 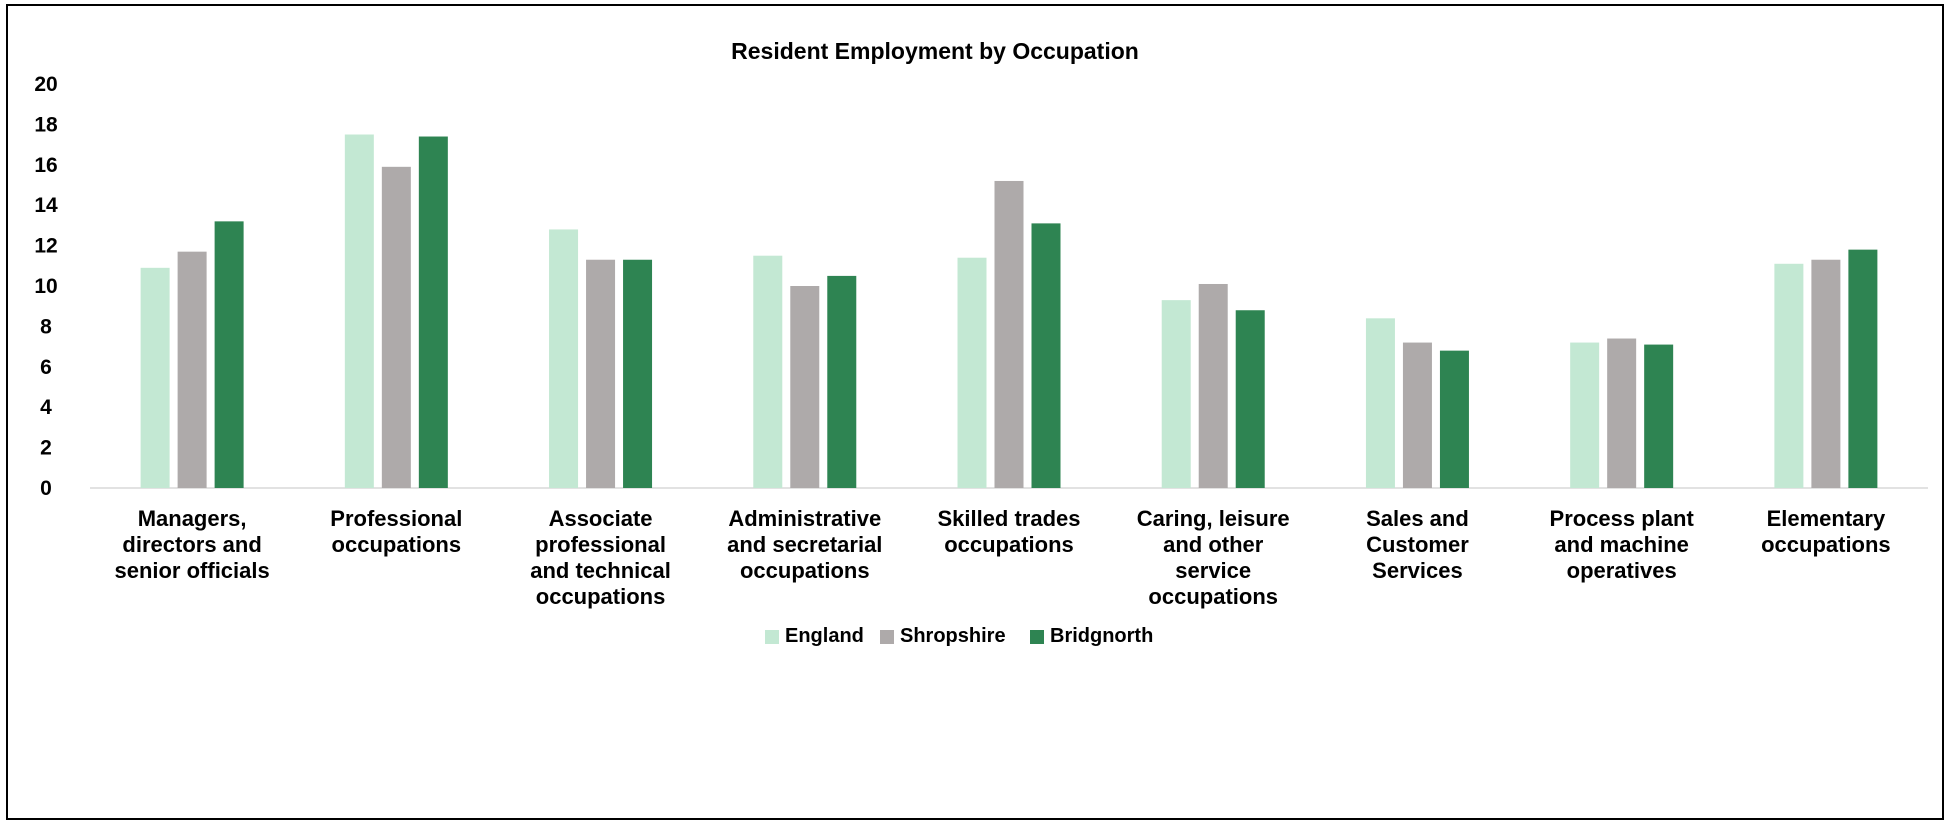 I want to click on y-tick-label: 10, so click(x=45, y=286).